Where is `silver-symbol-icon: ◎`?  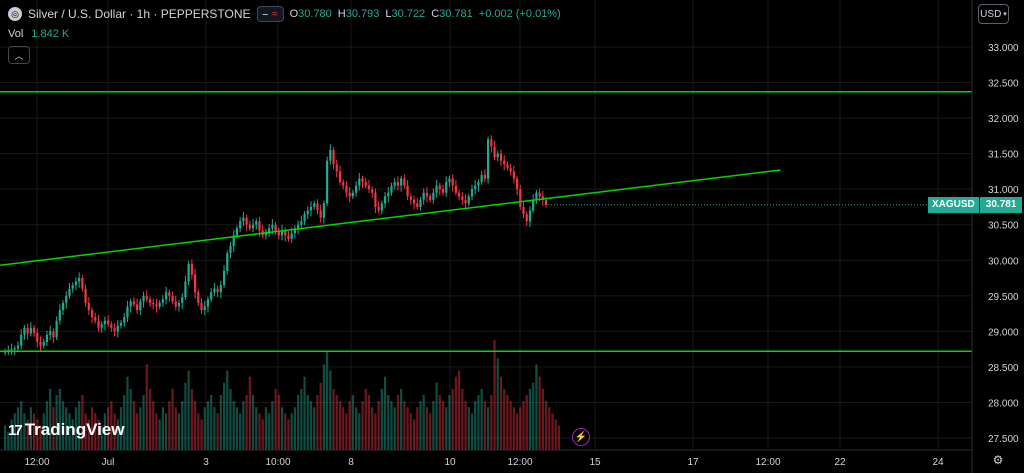 silver-symbol-icon: ◎ is located at coordinates (15, 14).